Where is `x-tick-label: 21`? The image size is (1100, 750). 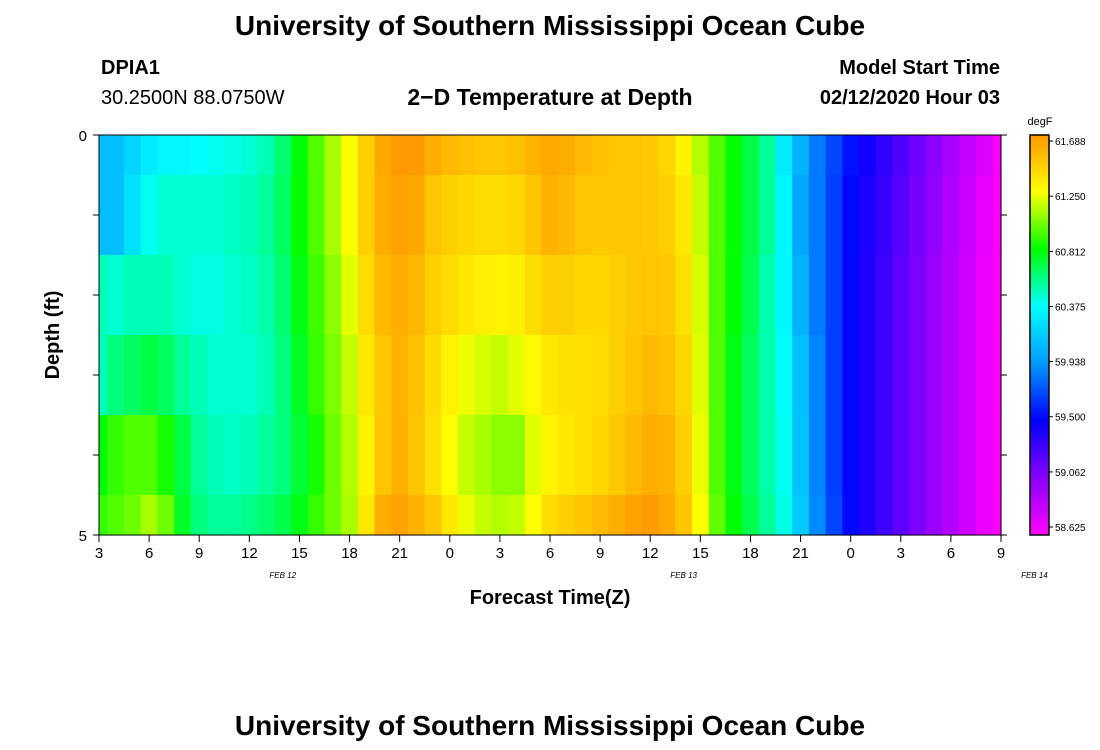 x-tick-label: 21 is located at coordinates (800, 553).